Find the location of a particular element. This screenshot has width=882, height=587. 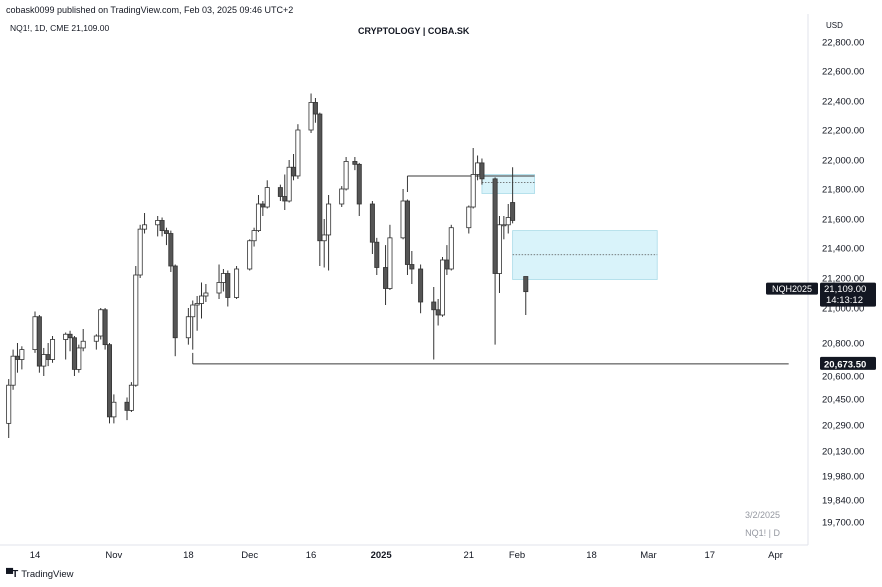

price-tick-label: 19,840.00 is located at coordinates (843, 501).